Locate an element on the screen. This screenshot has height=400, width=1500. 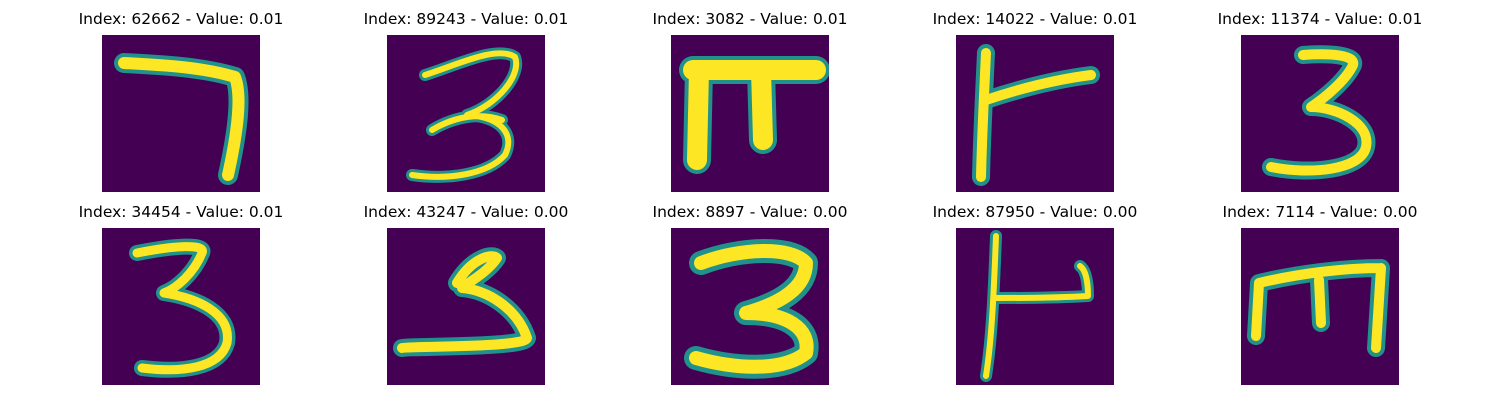
panel-title: Index: 11374 - Value: 0.01 is located at coordinates (1320, 19).